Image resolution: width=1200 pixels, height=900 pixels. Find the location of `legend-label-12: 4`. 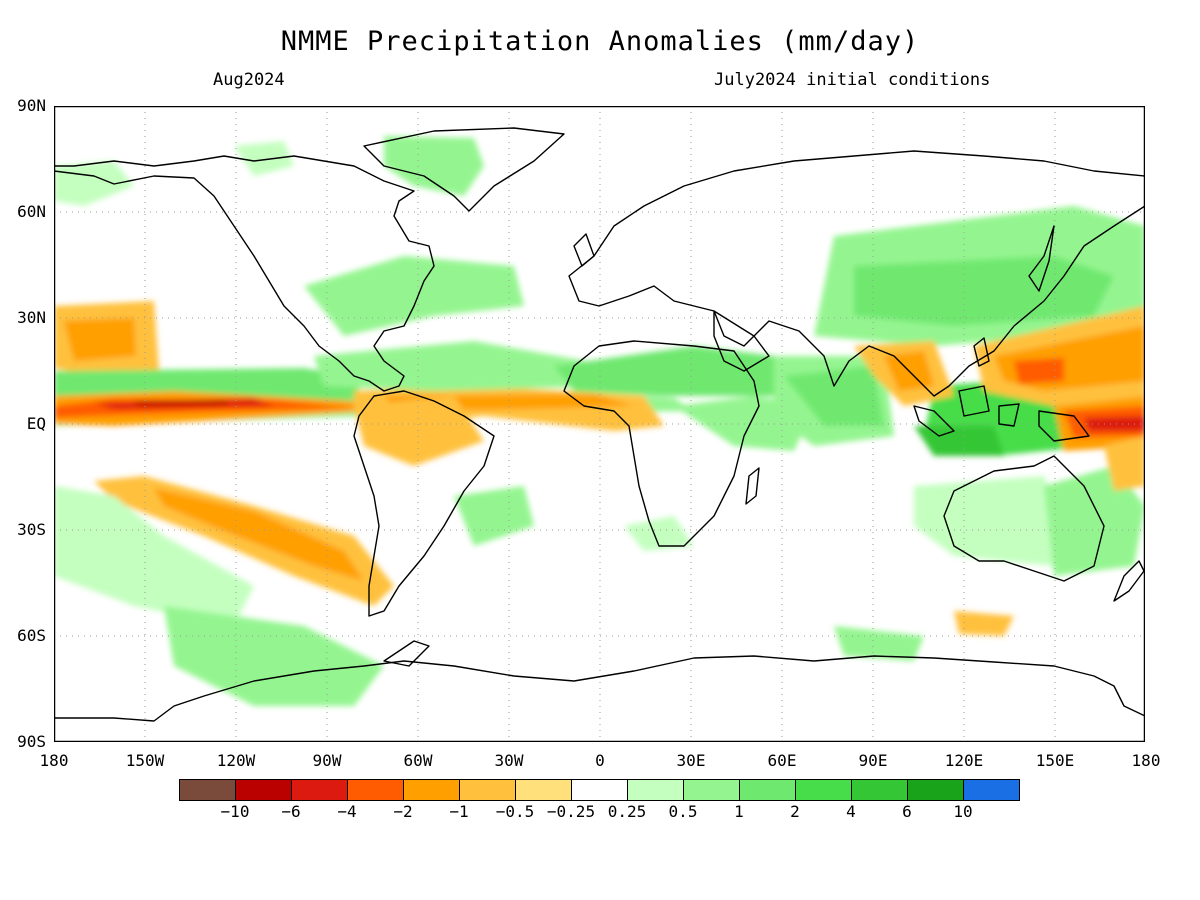

legend-label-12: 4 is located at coordinates (851, 811).